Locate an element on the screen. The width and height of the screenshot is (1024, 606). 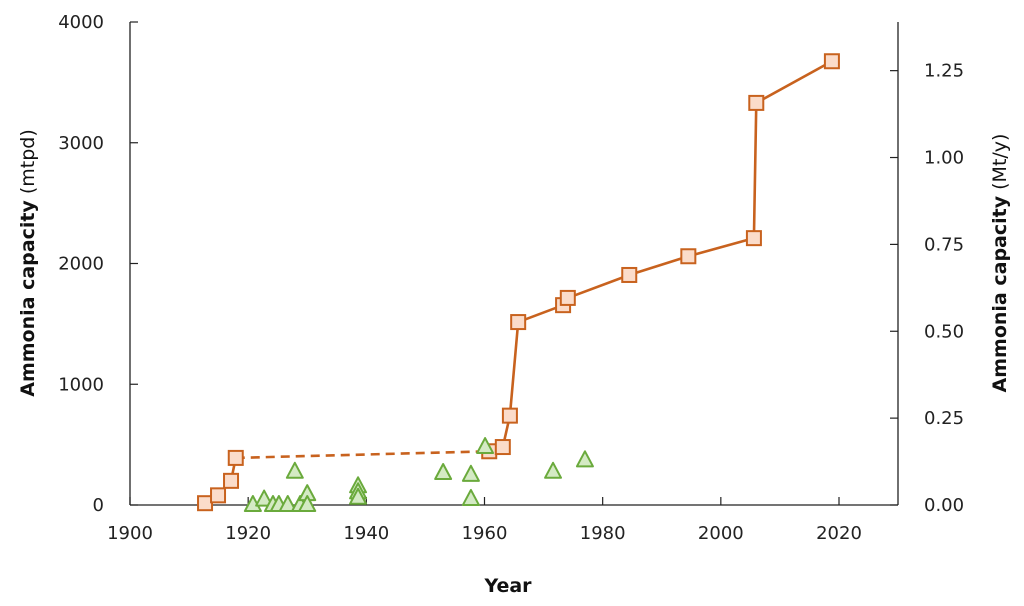
x-tick-label: 1940 is located at coordinates (366, 533).